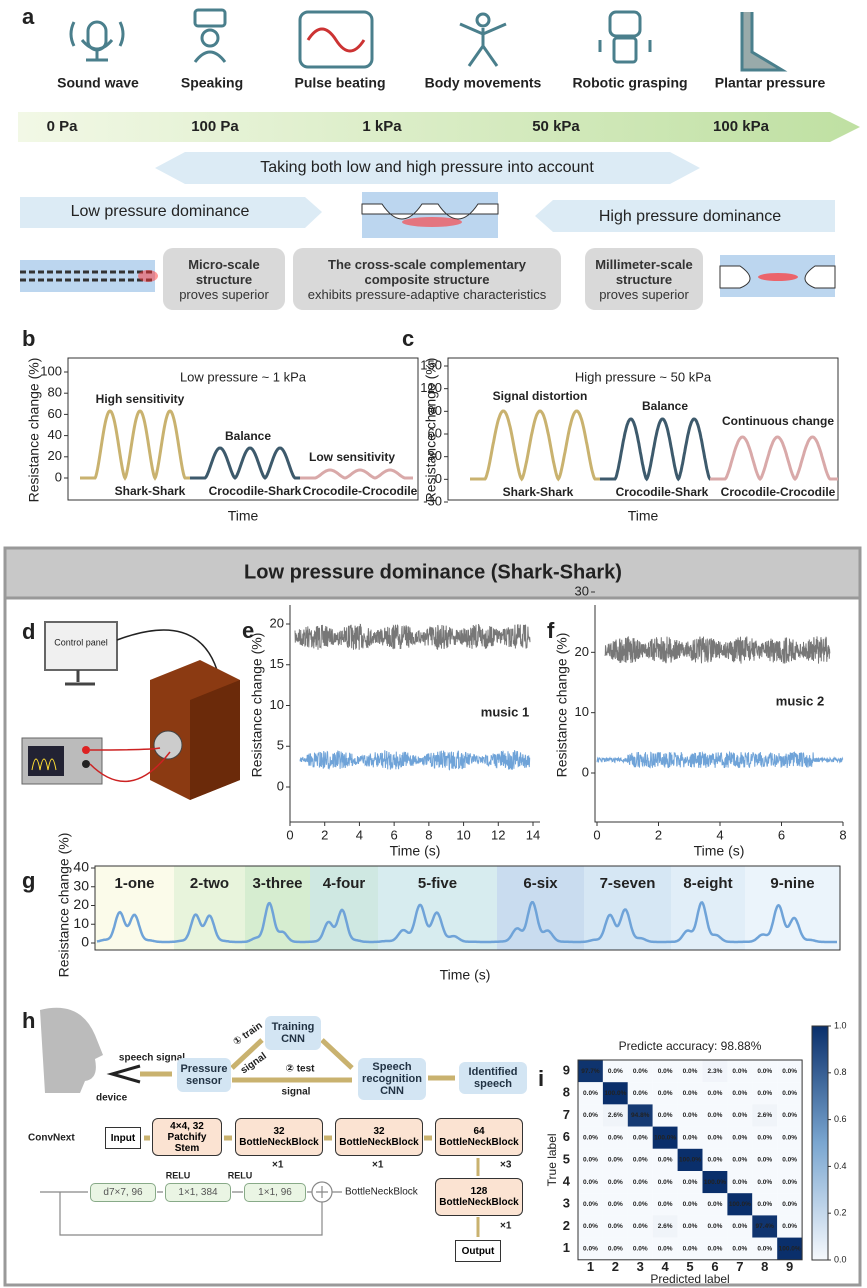 The height and width of the screenshot is (1288, 867). Describe the element at coordinates (505, 711) in the screenshot. I see `note: music 1` at that location.